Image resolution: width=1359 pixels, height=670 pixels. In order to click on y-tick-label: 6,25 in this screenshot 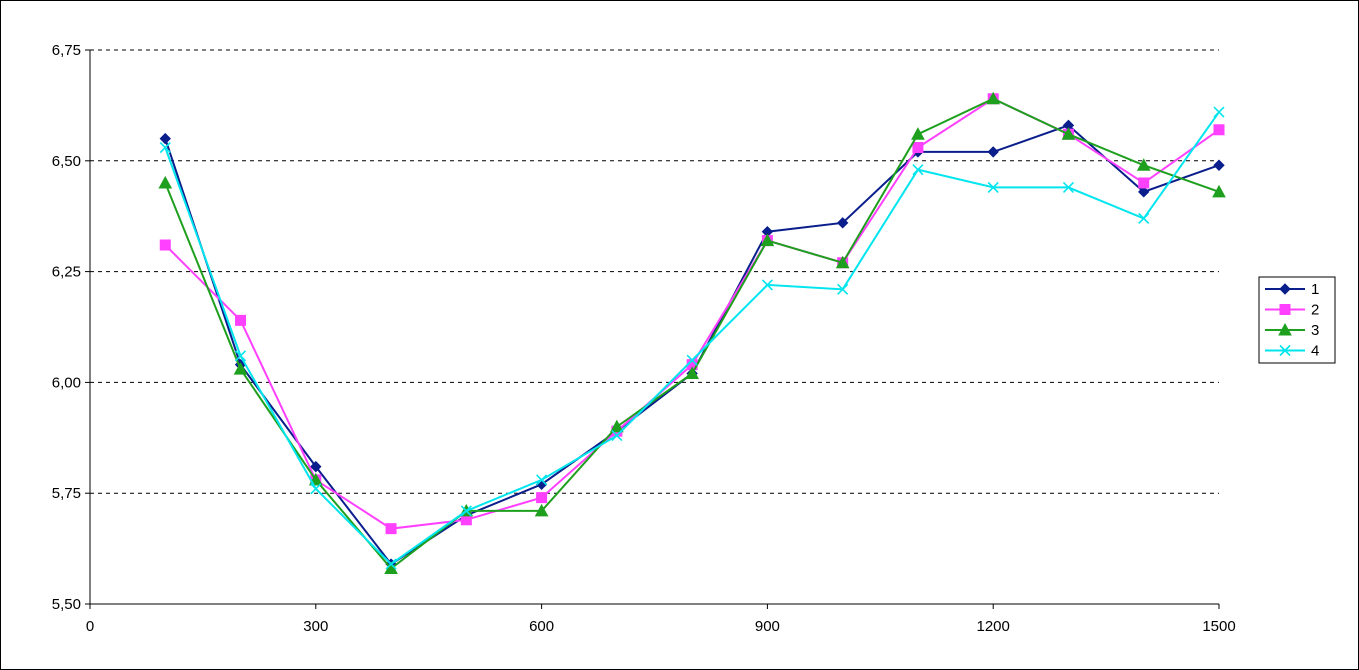, I will do `click(66, 272)`.